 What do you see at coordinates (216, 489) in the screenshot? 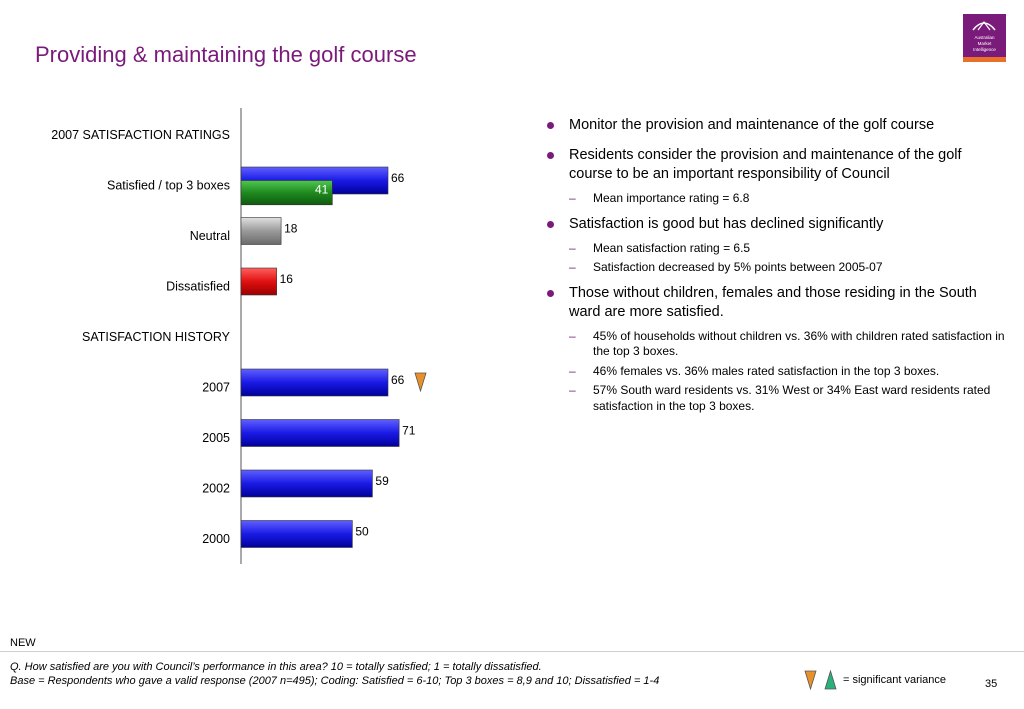
I see `category-label: 2002` at bounding box center [216, 489].